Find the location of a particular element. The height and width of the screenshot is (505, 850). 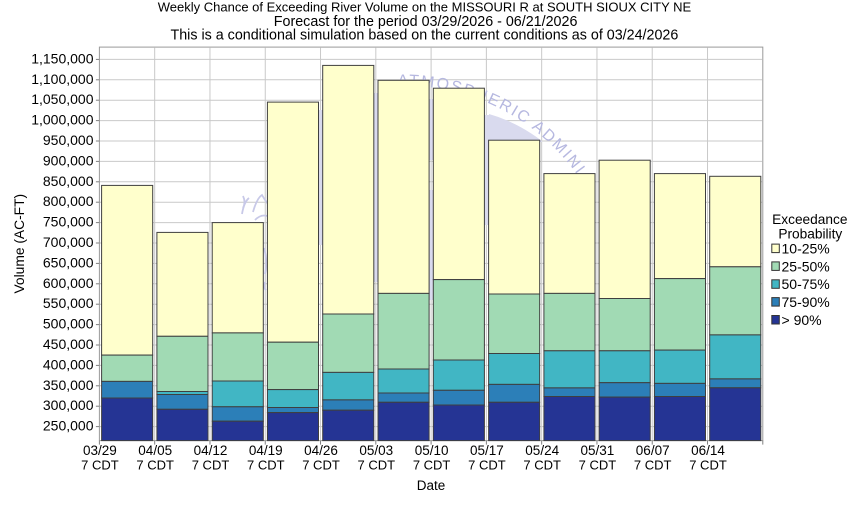

svg-text: 04/26 is located at coordinates (321, 450).